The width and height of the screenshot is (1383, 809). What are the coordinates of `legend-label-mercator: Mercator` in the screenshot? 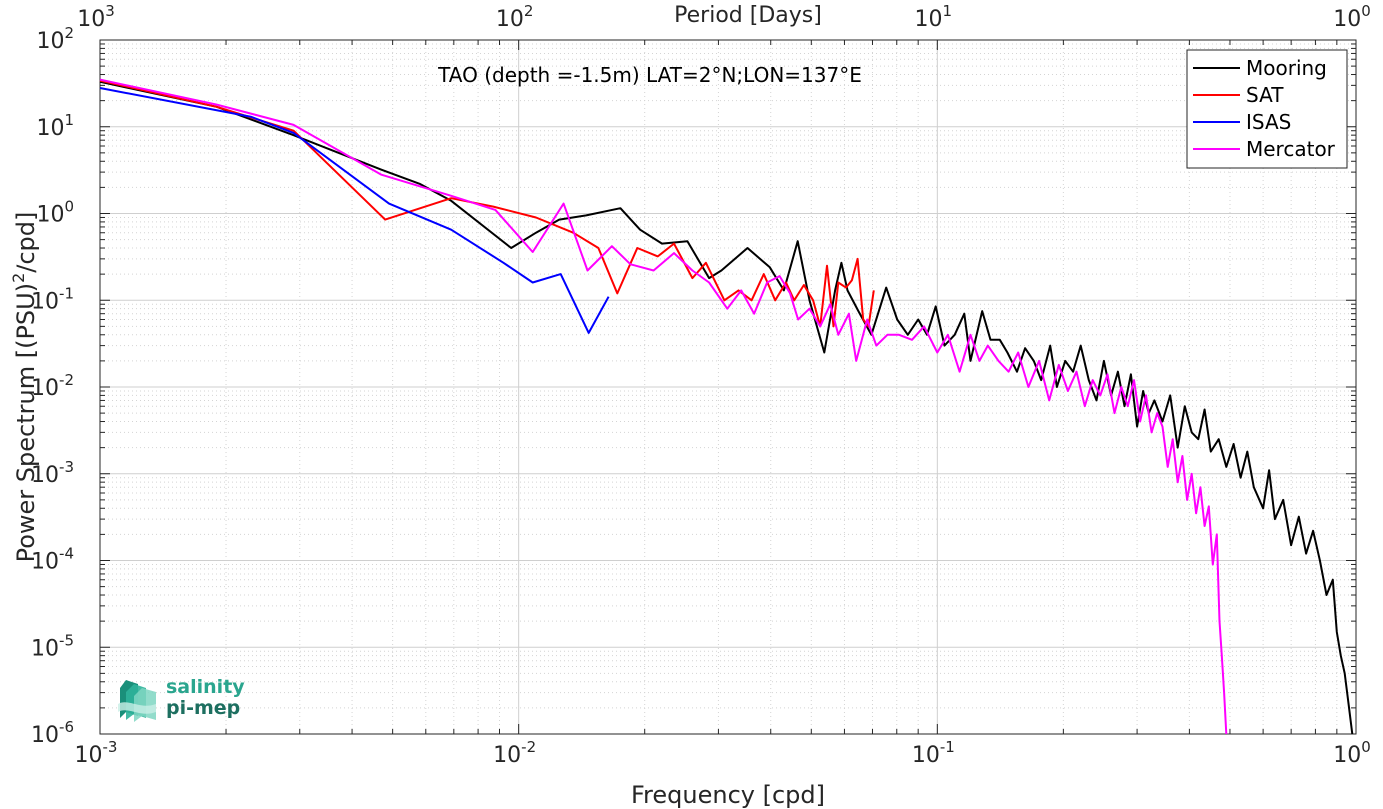 It's located at (1291, 149).